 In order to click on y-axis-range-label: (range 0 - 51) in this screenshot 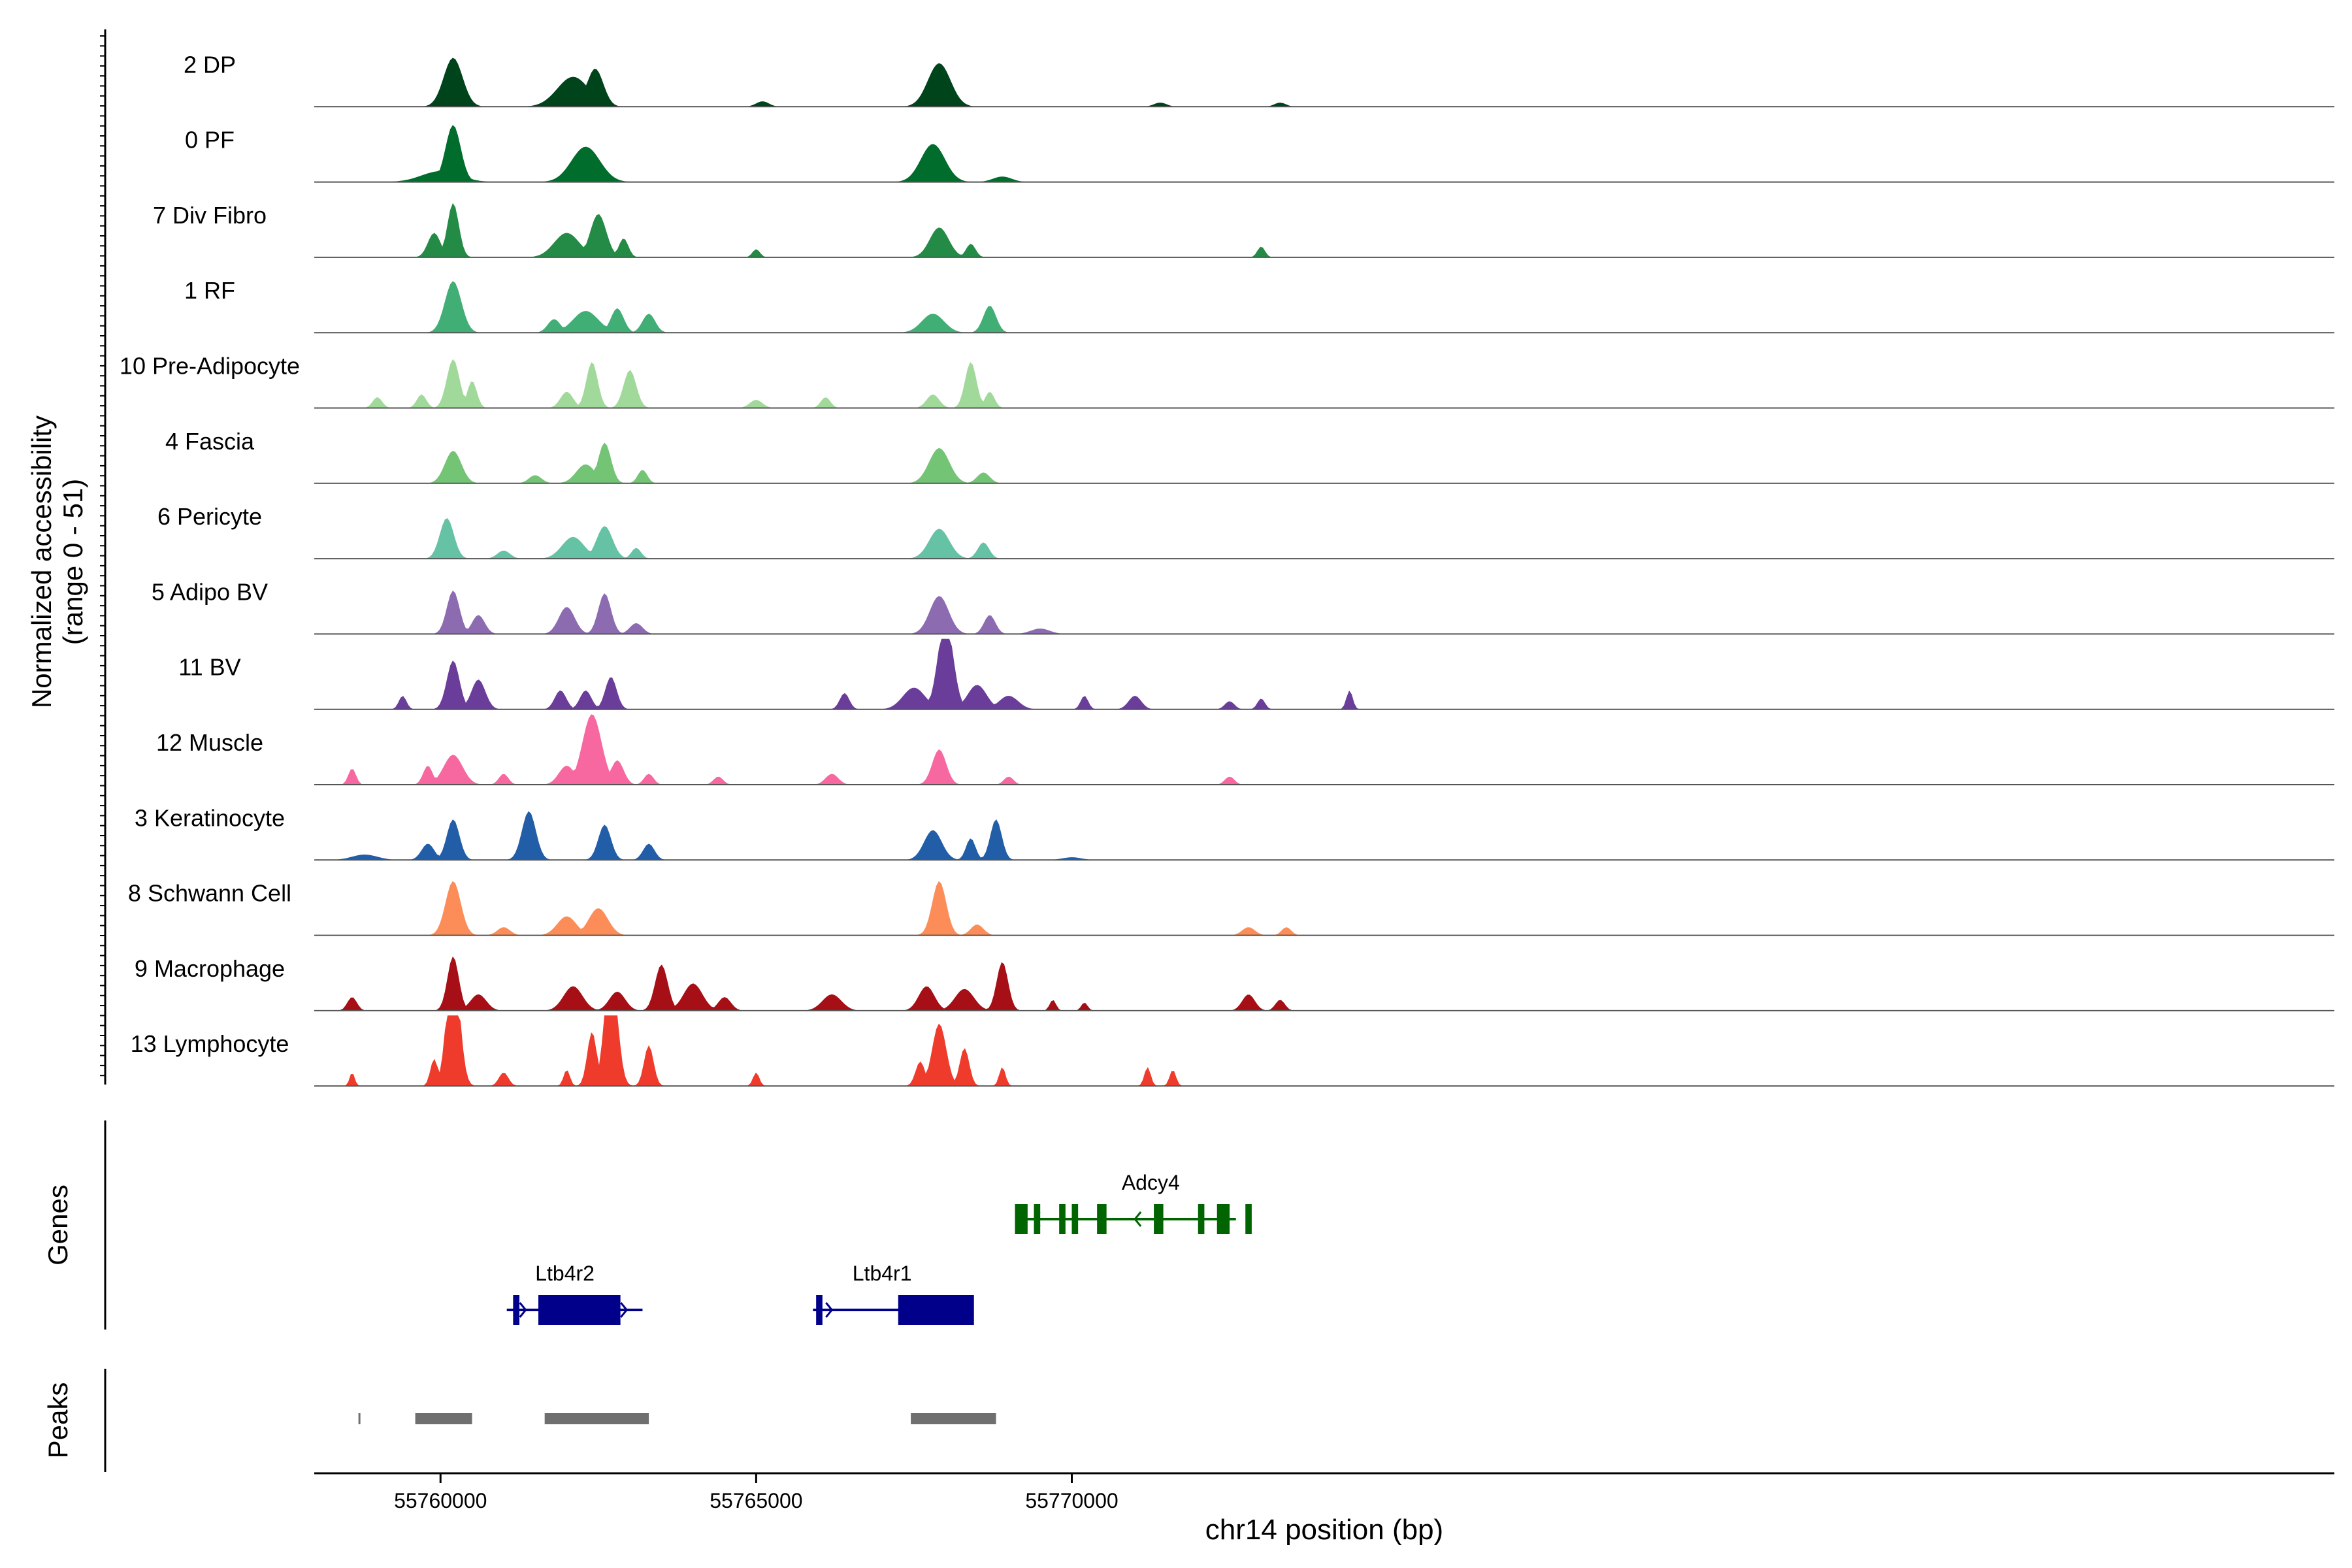, I will do `click(72, 562)`.